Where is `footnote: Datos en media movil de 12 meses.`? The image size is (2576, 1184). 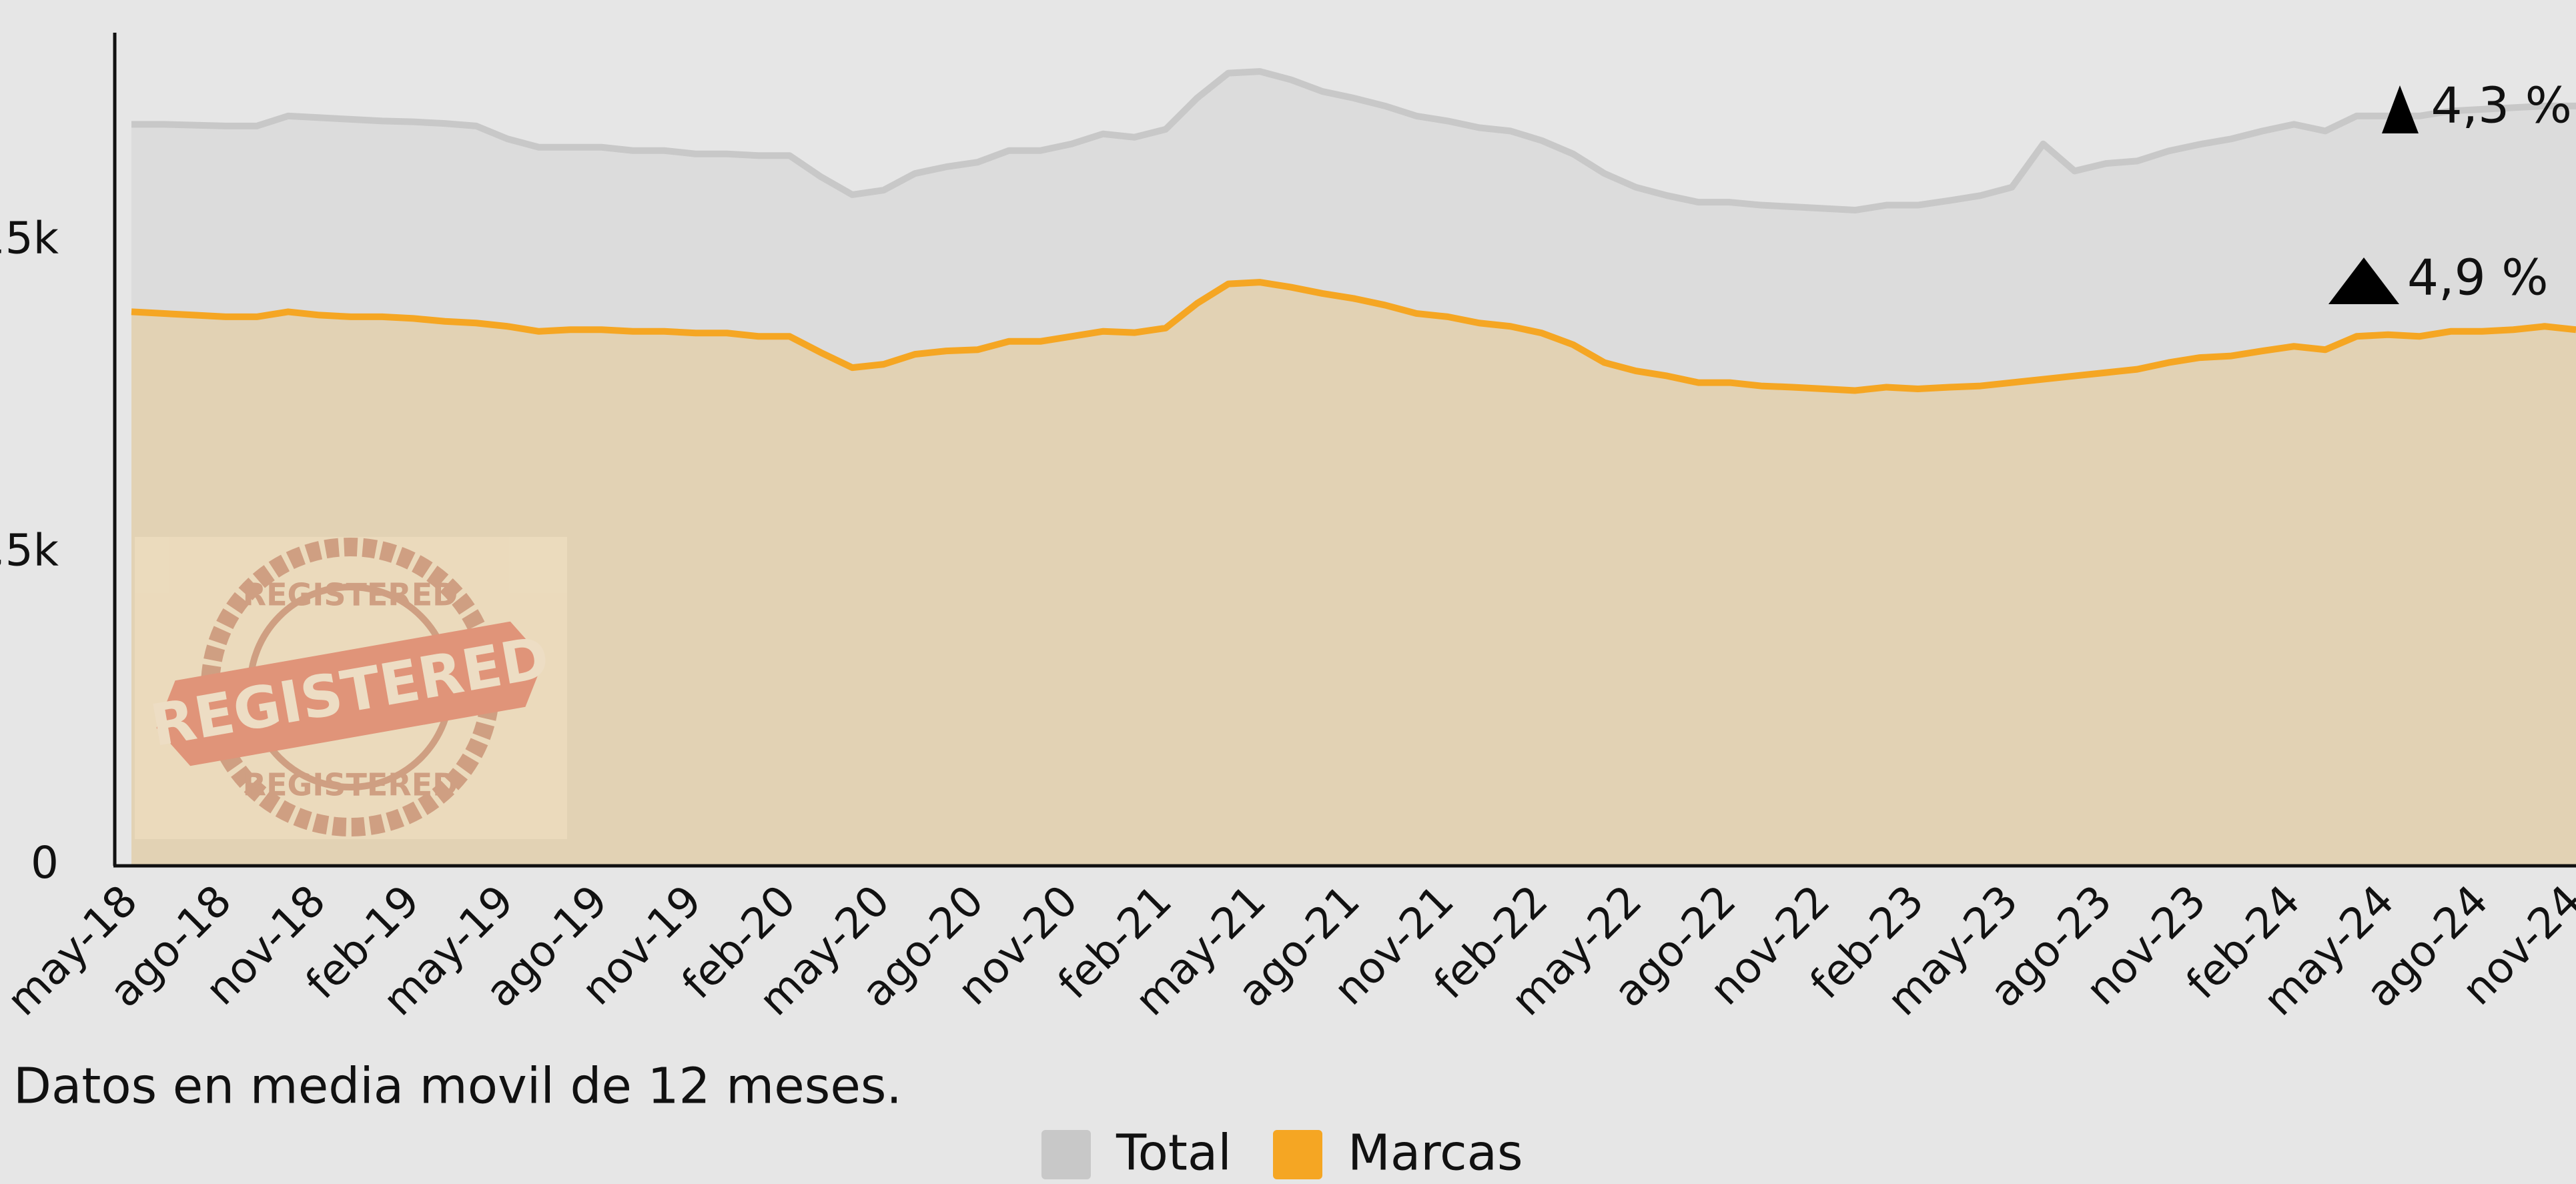 footnote: Datos en media movil de 12 meses. is located at coordinates (457, 1087).